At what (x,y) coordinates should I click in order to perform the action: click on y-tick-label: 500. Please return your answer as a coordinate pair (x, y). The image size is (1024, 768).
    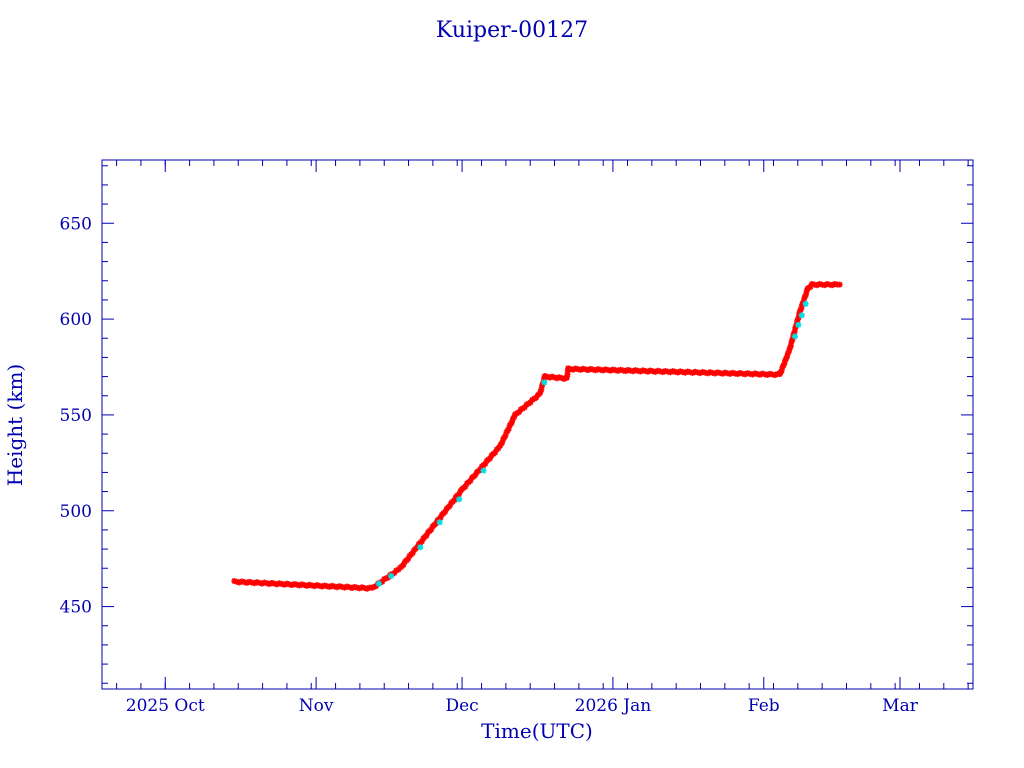
    Looking at the image, I should click on (76, 512).